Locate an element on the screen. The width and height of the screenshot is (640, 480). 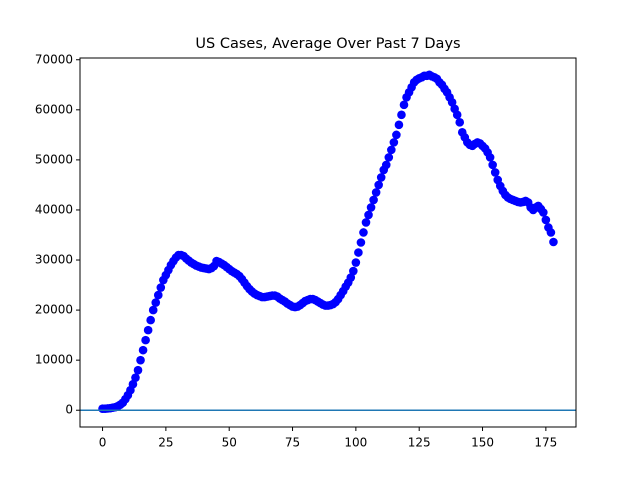
y-tick-label: 20000 is located at coordinates (54, 310).